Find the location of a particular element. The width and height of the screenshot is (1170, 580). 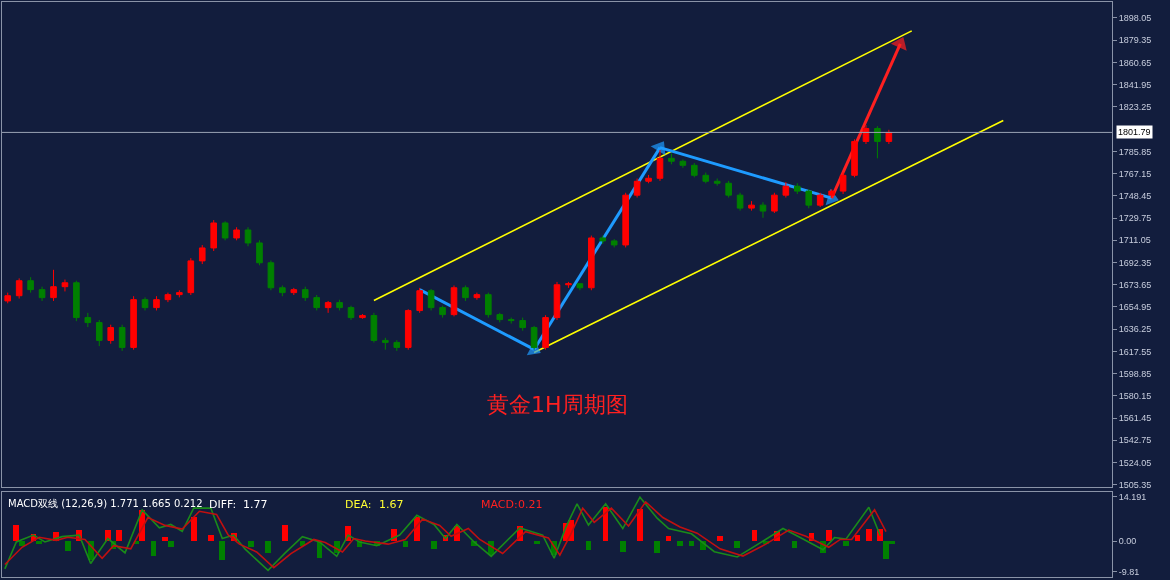

y-tick-label: 1767.15 is located at coordinates (1135, 173).